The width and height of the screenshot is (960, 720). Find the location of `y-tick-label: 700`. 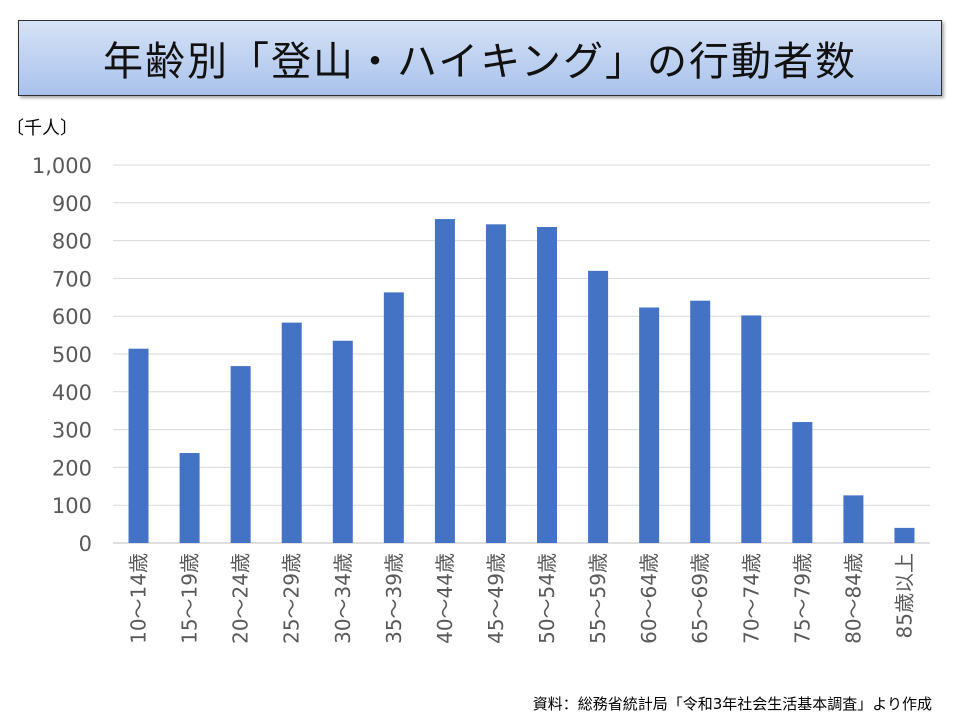

y-tick-label: 700 is located at coordinates (72, 279).